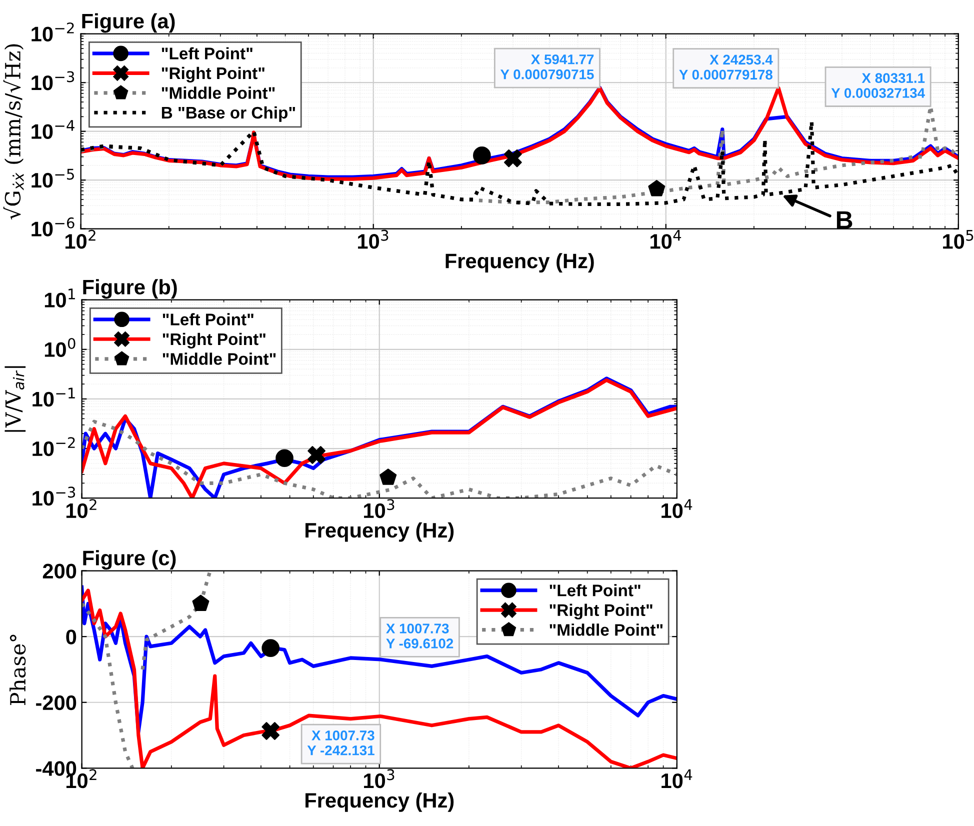 Image resolution: width=974 pixels, height=826 pixels. Describe the element at coordinates (726, 67) in the screenshot. I see `annotation: X 24253.4 Y 0.000779178` at that location.